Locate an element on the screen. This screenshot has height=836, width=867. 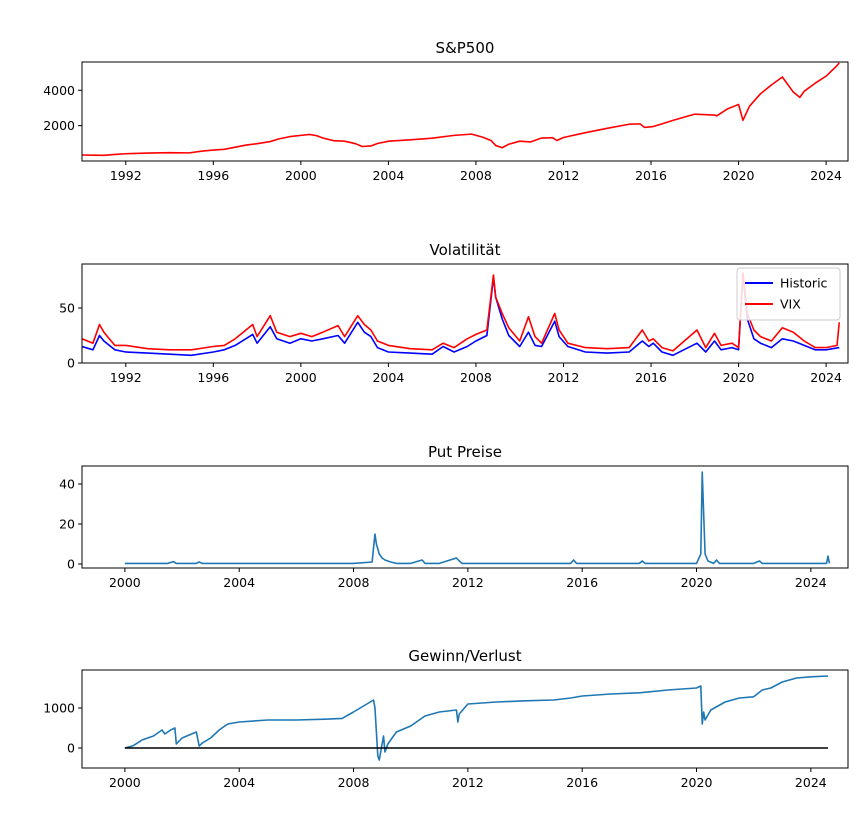
y-tick-label: 2000 is located at coordinates (59, 125).